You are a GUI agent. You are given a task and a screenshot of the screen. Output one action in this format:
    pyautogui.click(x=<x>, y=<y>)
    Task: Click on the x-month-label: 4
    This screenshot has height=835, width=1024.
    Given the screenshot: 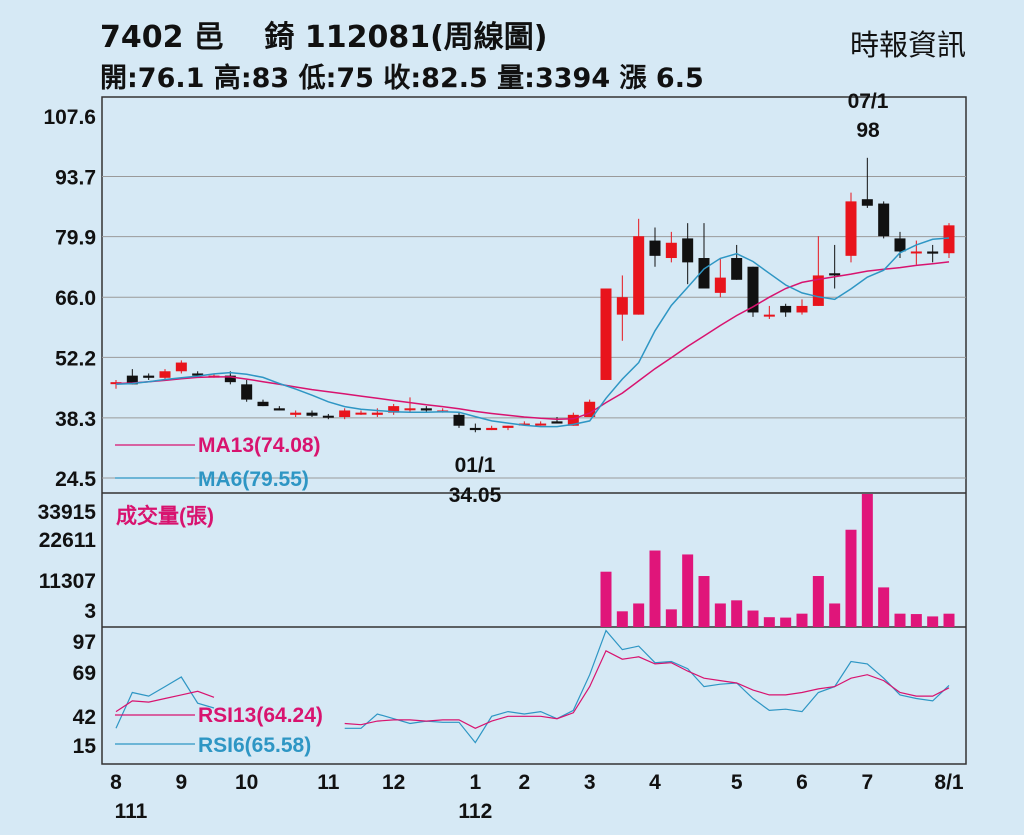 What is the action you would take?
    pyautogui.click(x=655, y=782)
    